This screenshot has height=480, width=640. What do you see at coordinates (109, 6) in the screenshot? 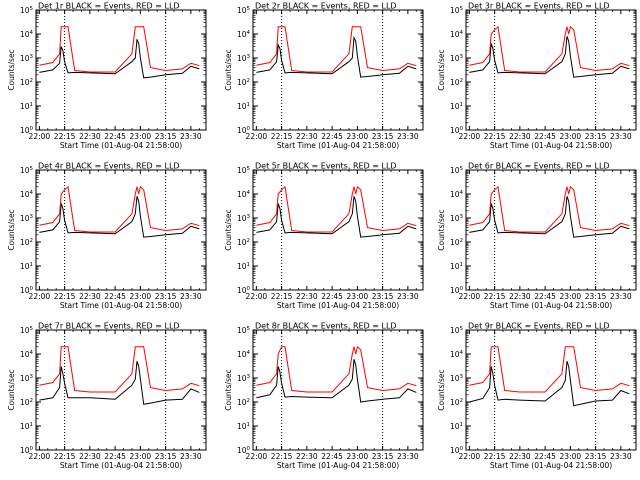
I see `panel-title: Det 1r BLACK = Events, RED = LLD` at bounding box center [109, 6].